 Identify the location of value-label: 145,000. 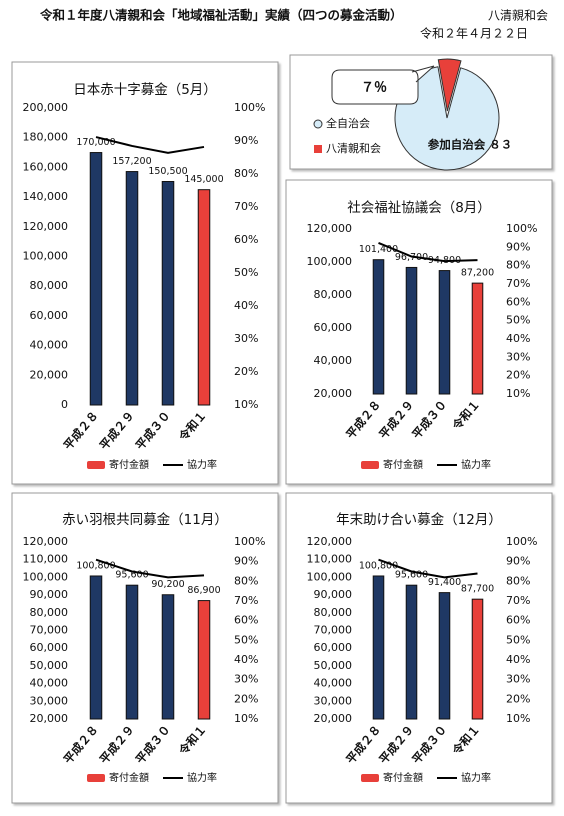
(203, 179).